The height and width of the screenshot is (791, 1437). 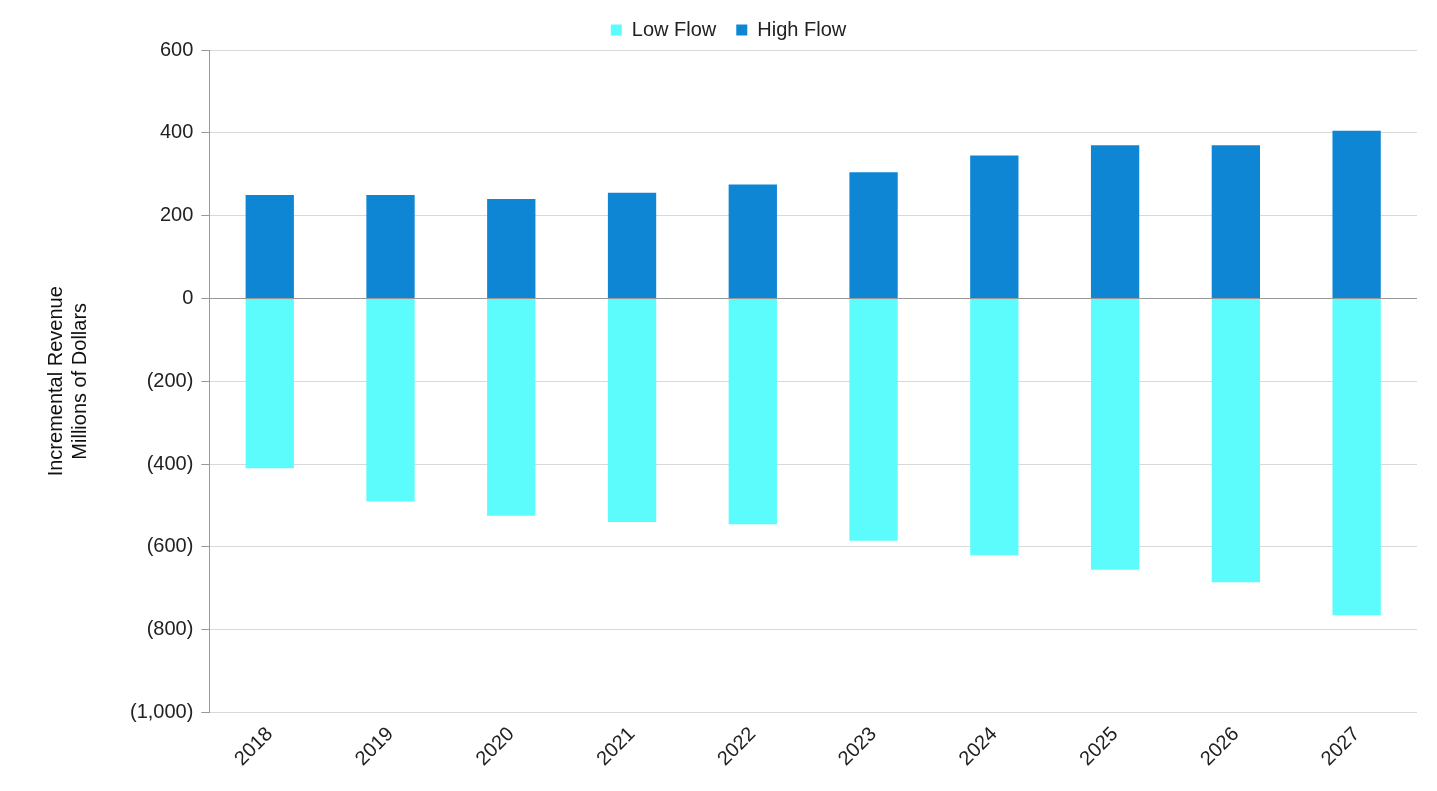 What do you see at coordinates (176, 214) in the screenshot?
I see `y-tick-label: 200` at bounding box center [176, 214].